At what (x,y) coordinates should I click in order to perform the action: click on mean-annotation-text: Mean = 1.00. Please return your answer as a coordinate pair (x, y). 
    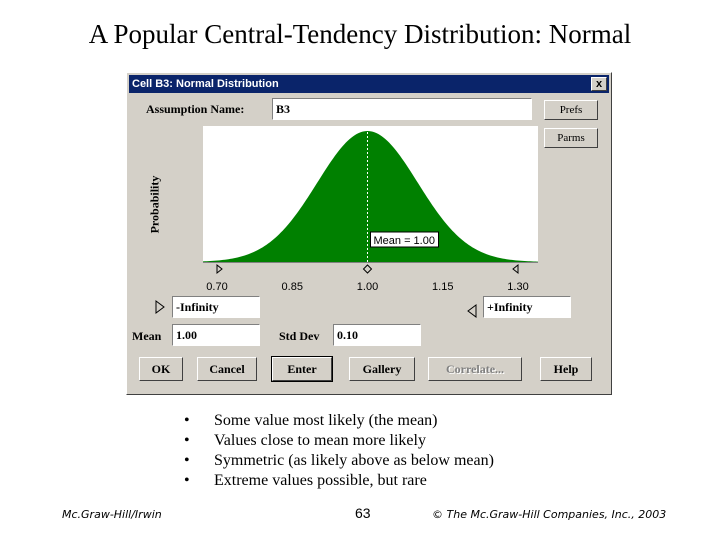
    Looking at the image, I should click on (404, 241).